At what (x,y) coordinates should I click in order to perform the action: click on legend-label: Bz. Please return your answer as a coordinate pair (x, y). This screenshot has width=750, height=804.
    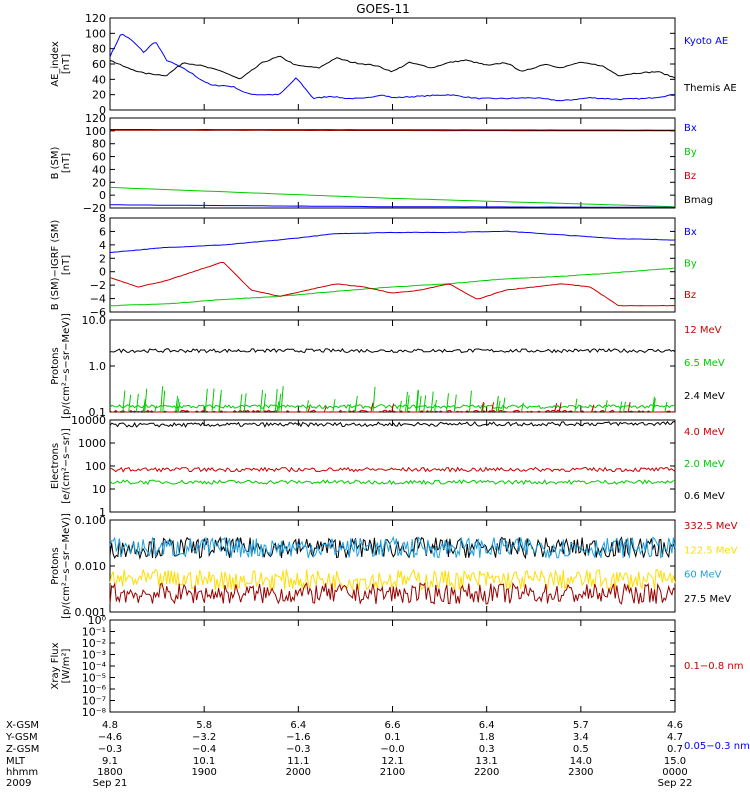
    Looking at the image, I should click on (690, 176).